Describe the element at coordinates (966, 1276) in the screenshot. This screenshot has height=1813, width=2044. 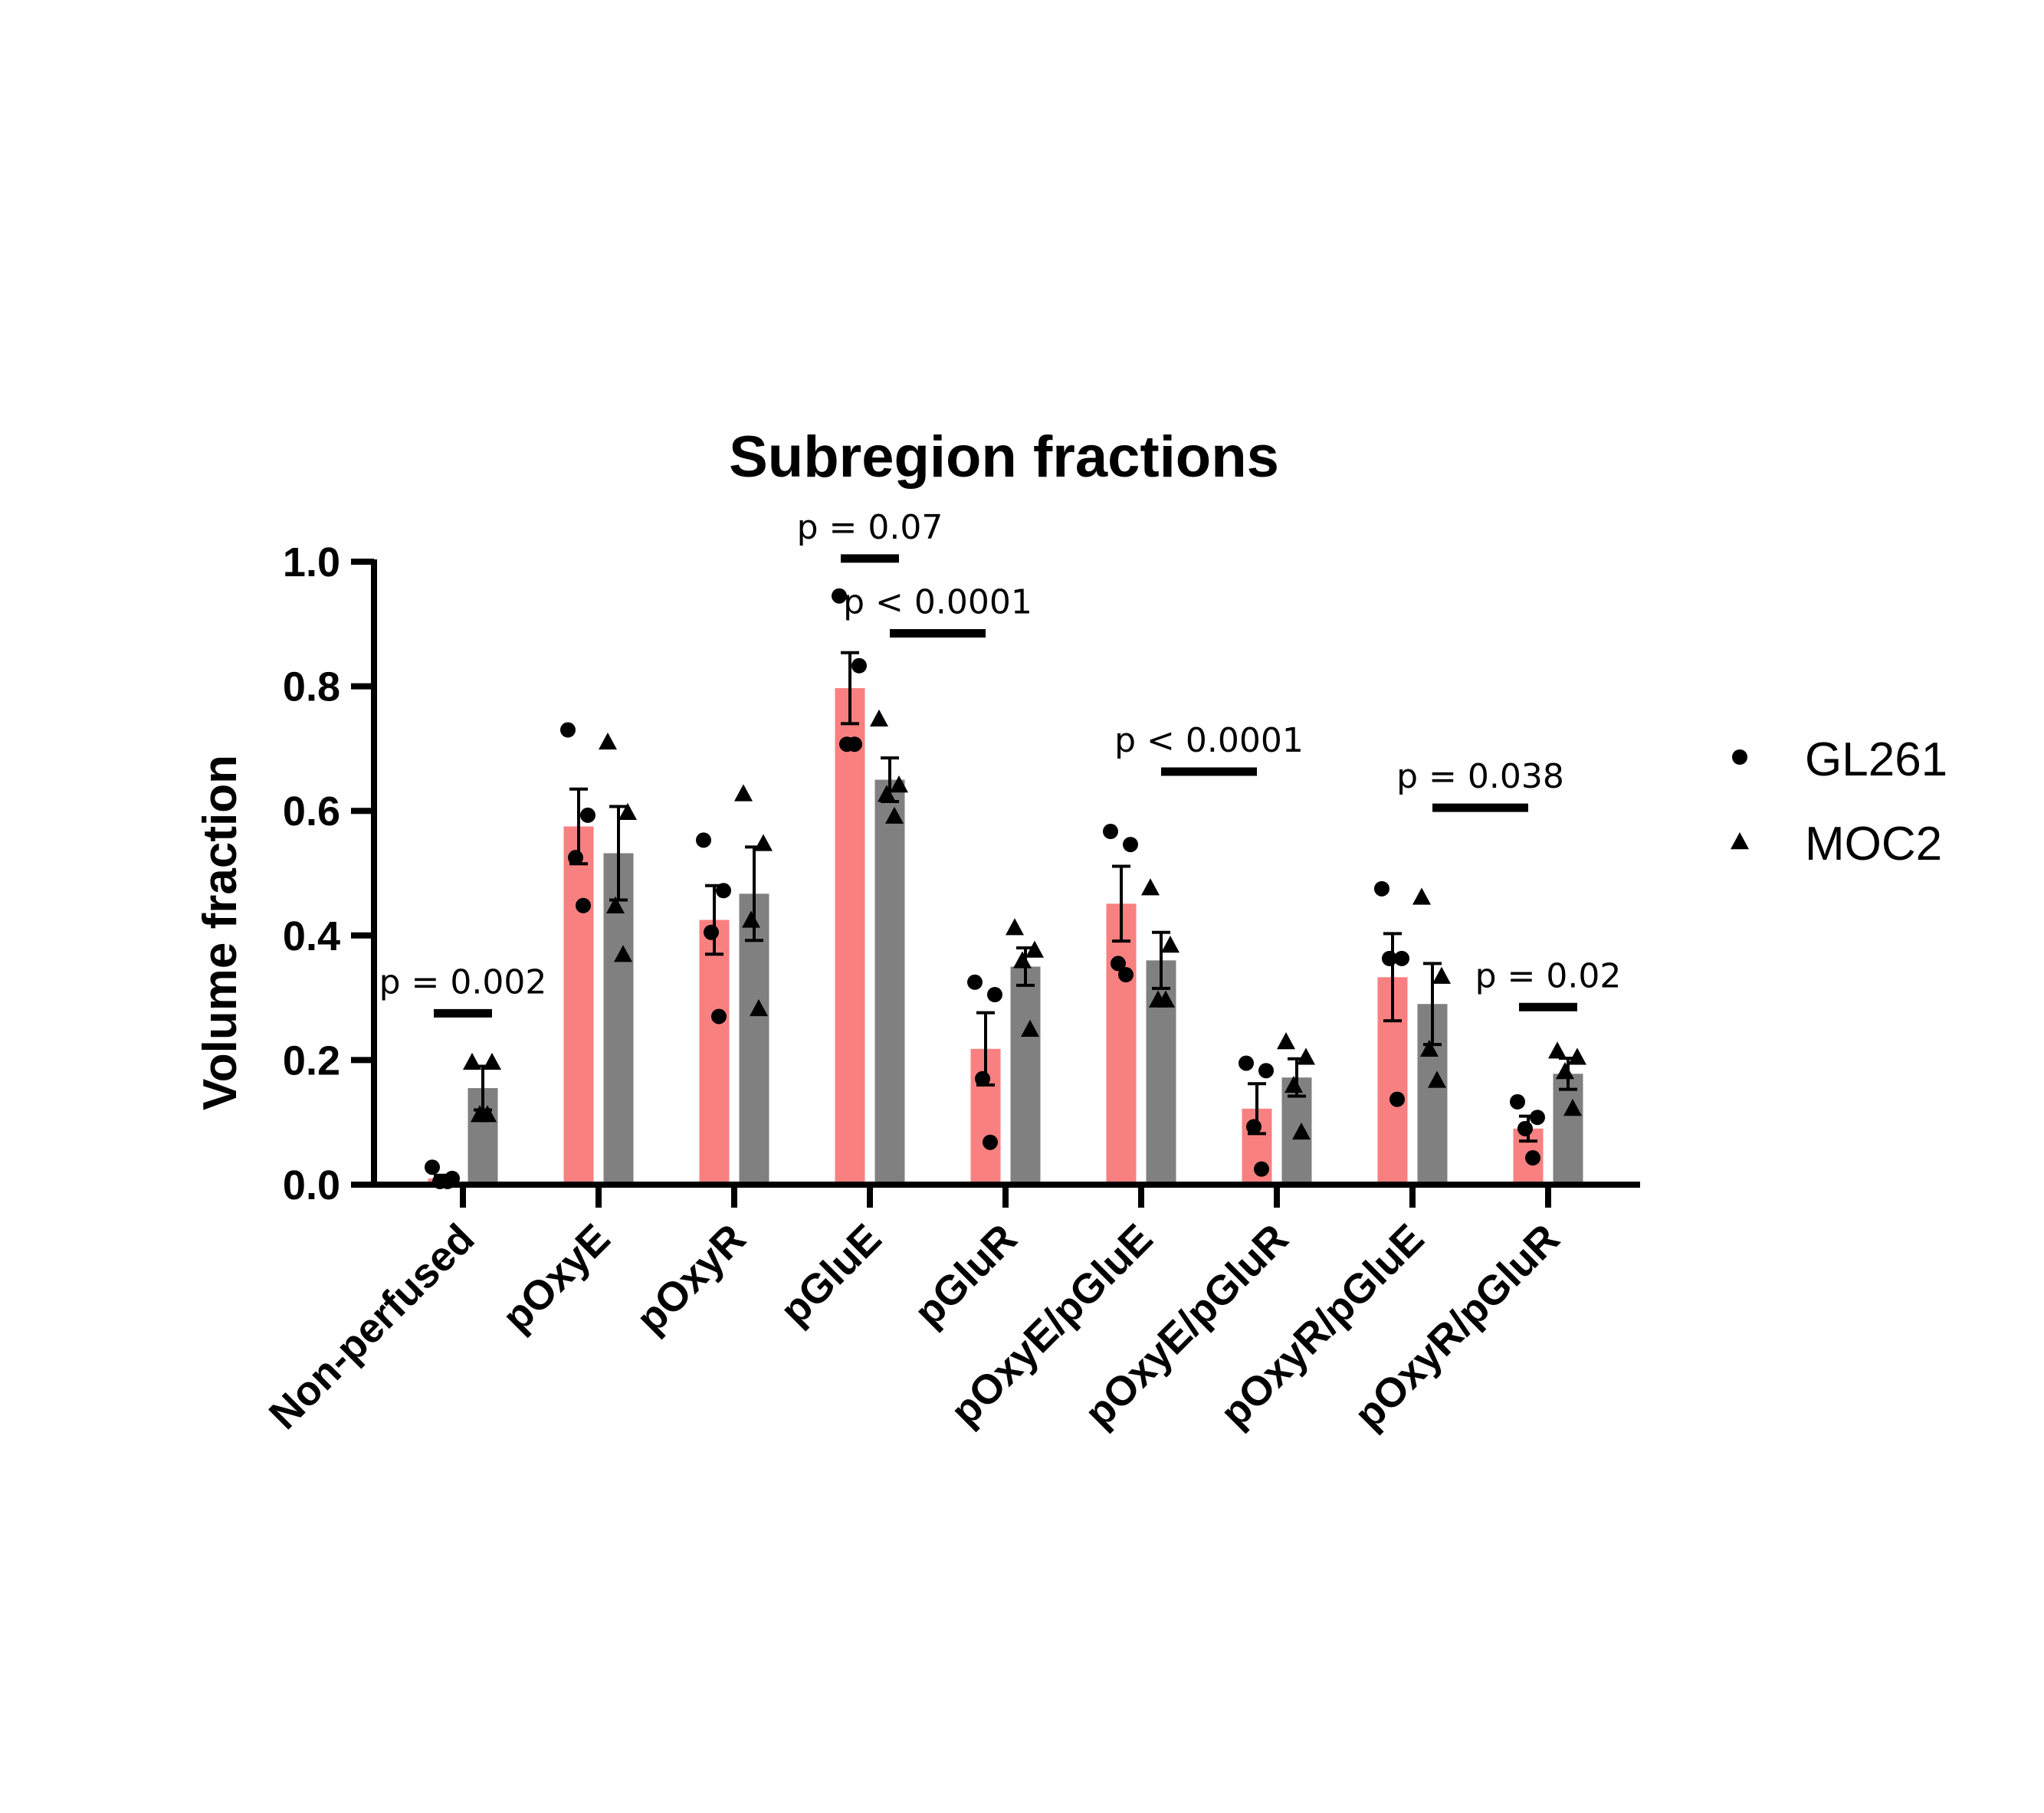
I see `x-tick-label: pGluR` at that location.